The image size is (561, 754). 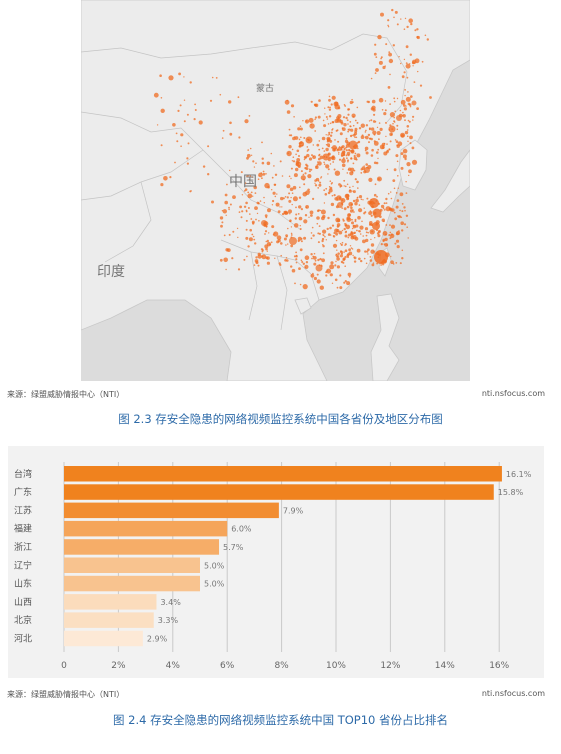 I want to click on value-label: 3.3%, so click(x=168, y=620).